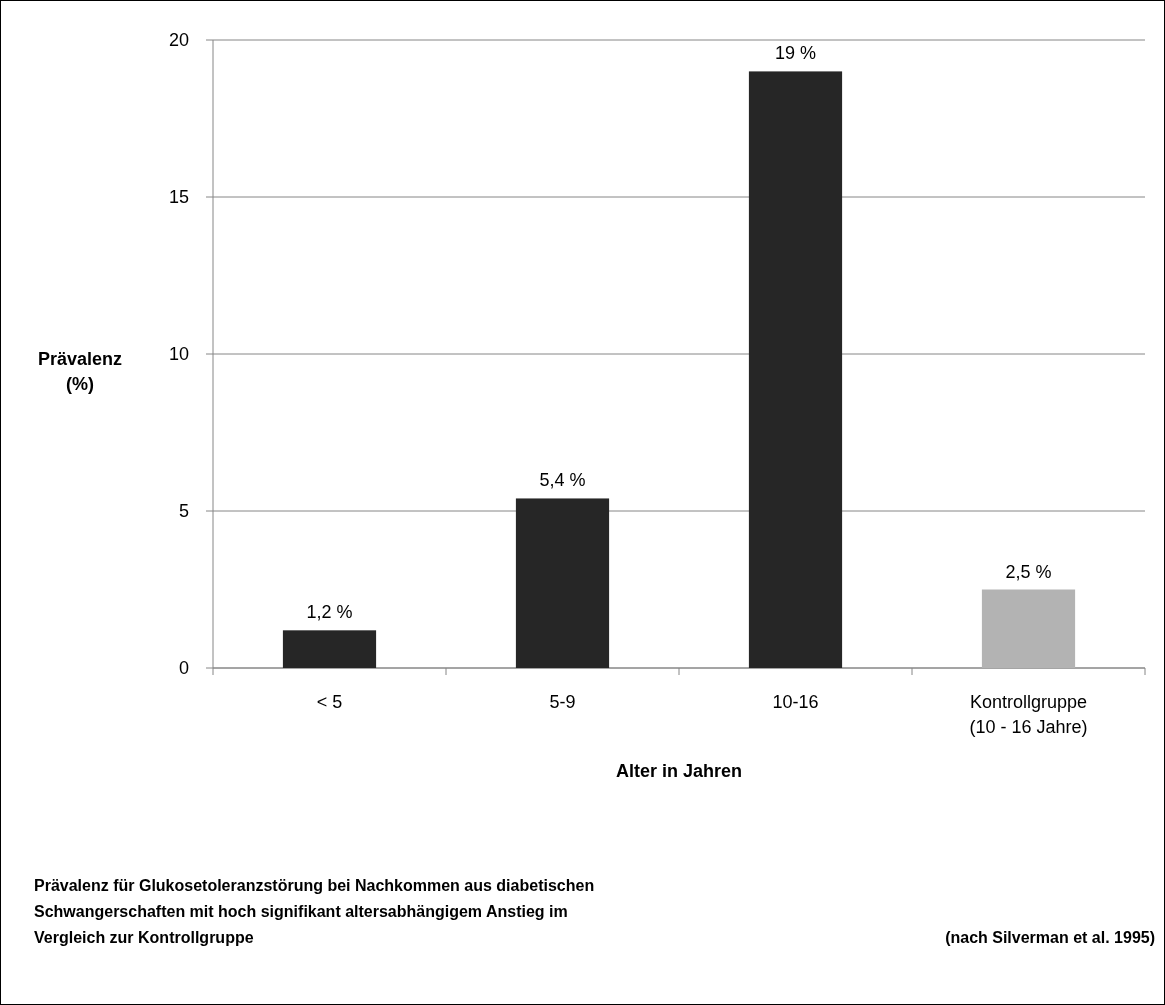  I want to click on x-tick-label: Kontrollgruppe (10 - 16 Jahre), so click(1028, 714).